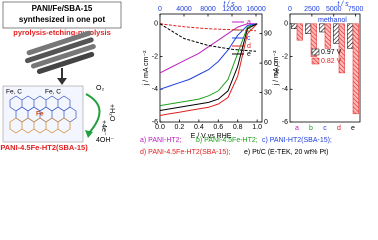 The height and width of the screenshot is (240, 378). Describe the element at coordinates (62, 32) in the screenshot. I see `process-label: pyrolysis-etching-pyrolysis` at that location.